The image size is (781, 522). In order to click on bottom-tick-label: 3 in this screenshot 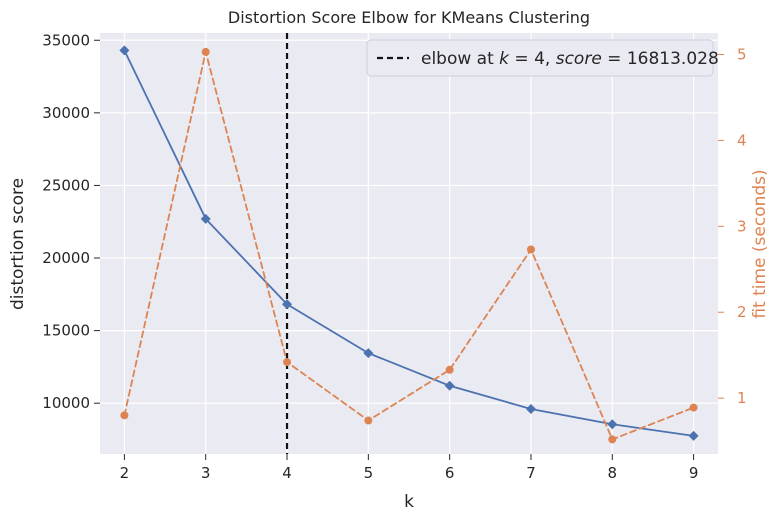, I will do `click(206, 473)`.